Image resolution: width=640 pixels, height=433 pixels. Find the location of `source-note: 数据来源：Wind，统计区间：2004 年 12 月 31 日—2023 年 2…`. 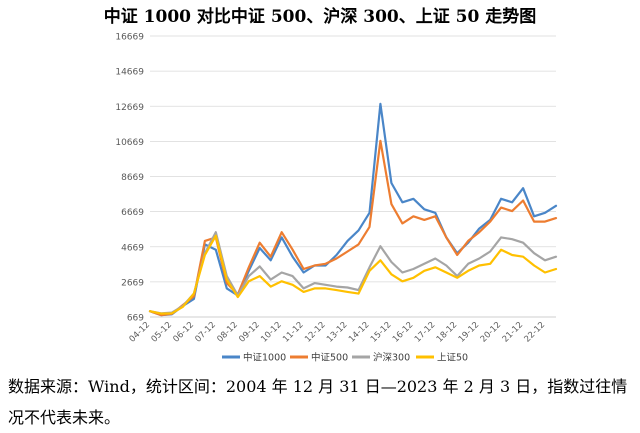

source-note: 数据来源：Wind，统计区间：2004 年 12 月 31 日—2023 年 2… is located at coordinates (318, 402).